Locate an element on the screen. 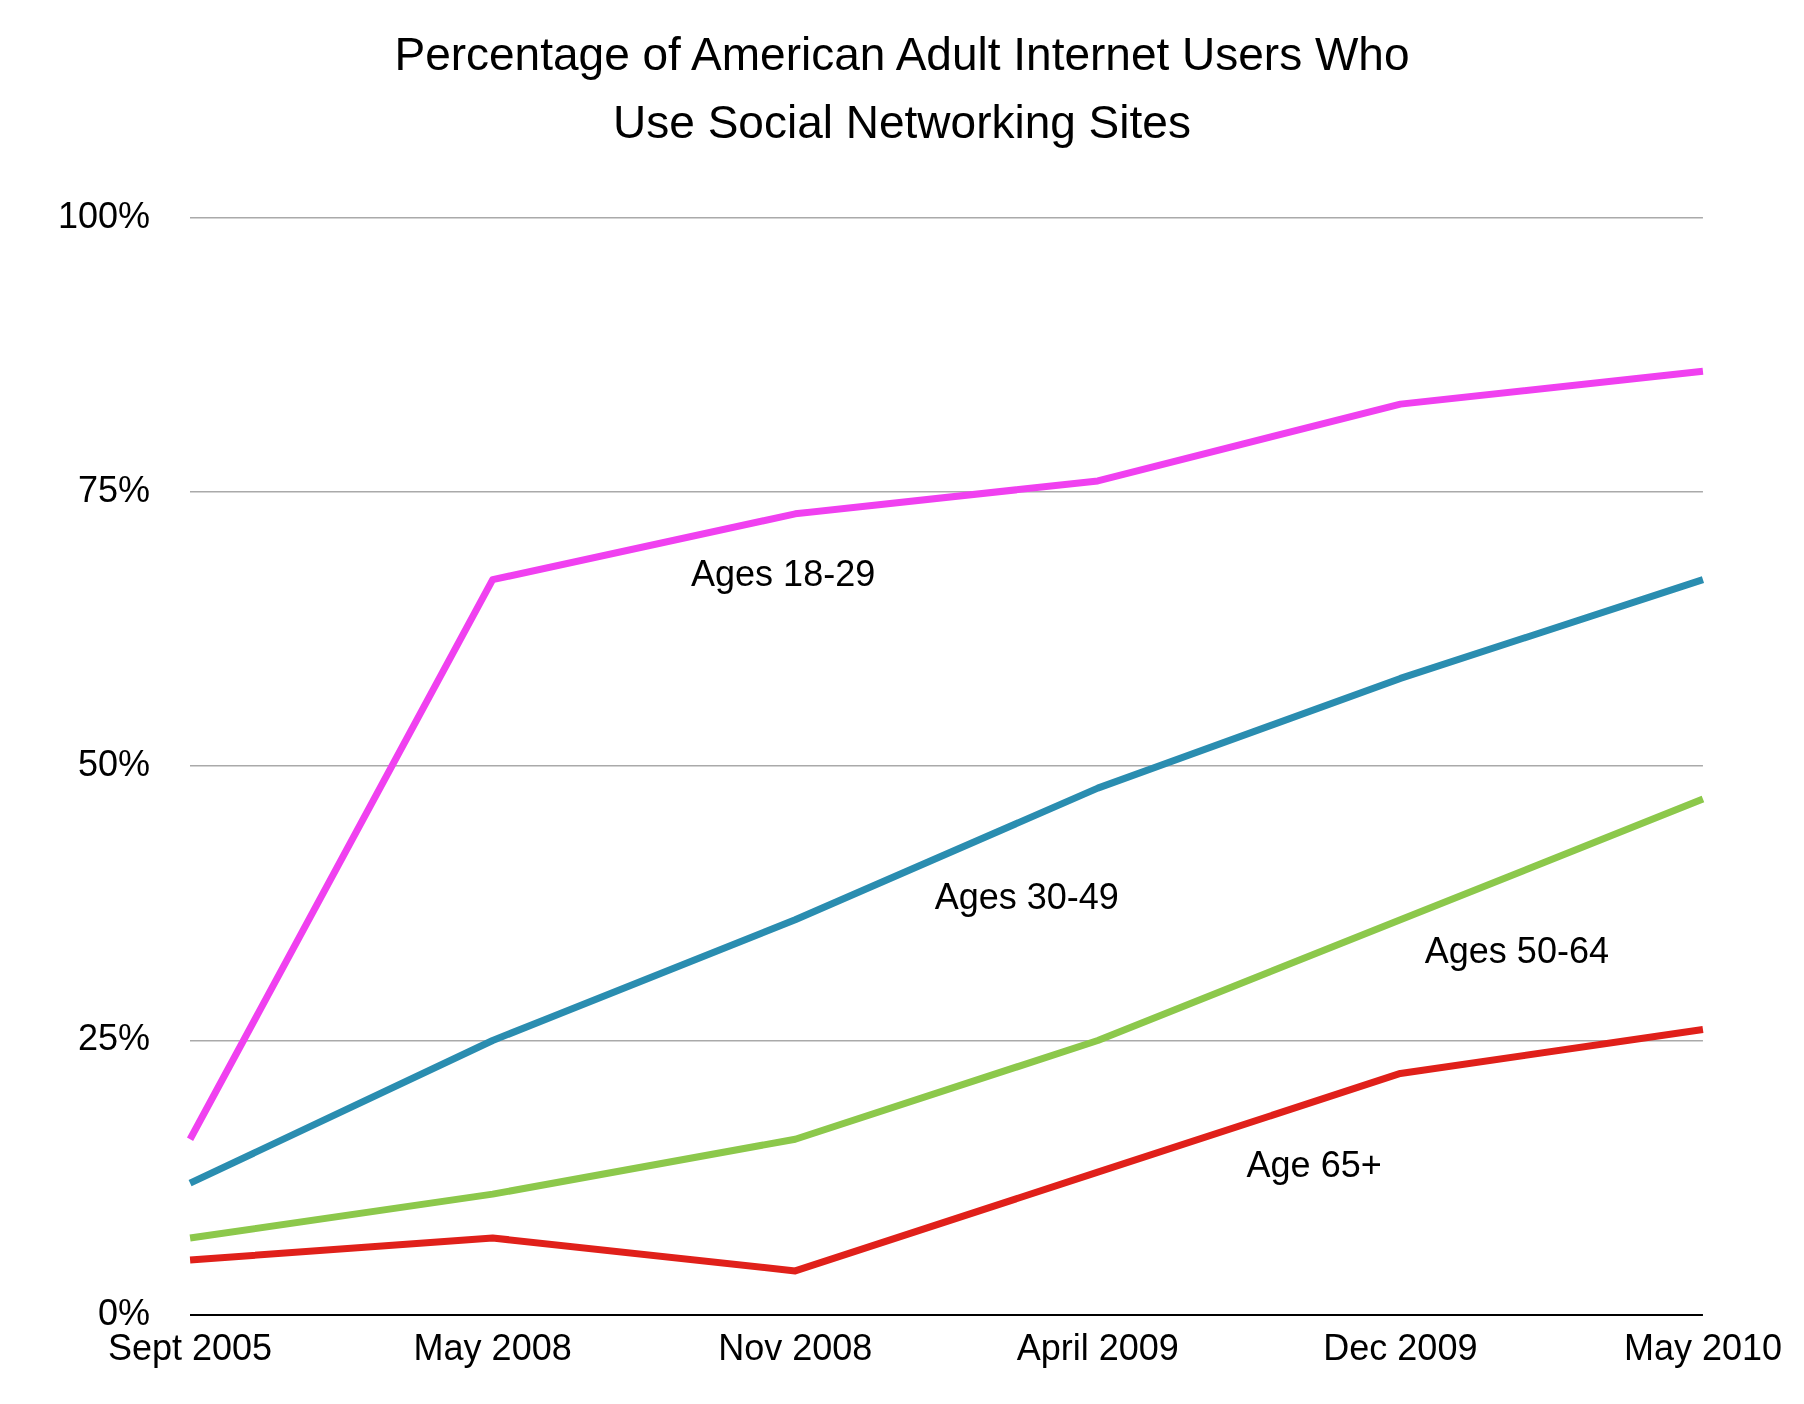 The height and width of the screenshot is (1404, 1804). series-label: Ages 18-29 is located at coordinates (783, 574).